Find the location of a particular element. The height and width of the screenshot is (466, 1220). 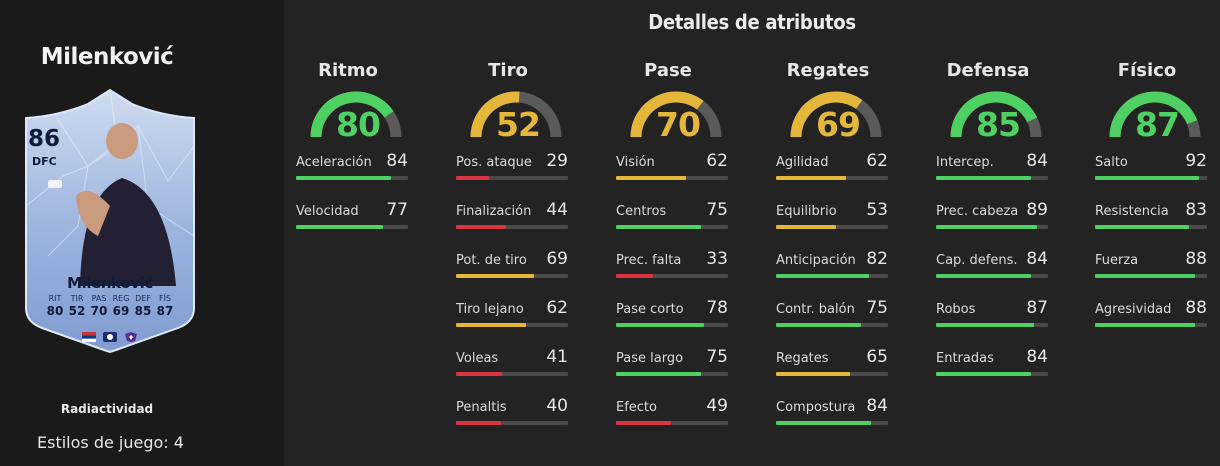

card-stat-tir: TIR 52 is located at coordinates (77, 306).